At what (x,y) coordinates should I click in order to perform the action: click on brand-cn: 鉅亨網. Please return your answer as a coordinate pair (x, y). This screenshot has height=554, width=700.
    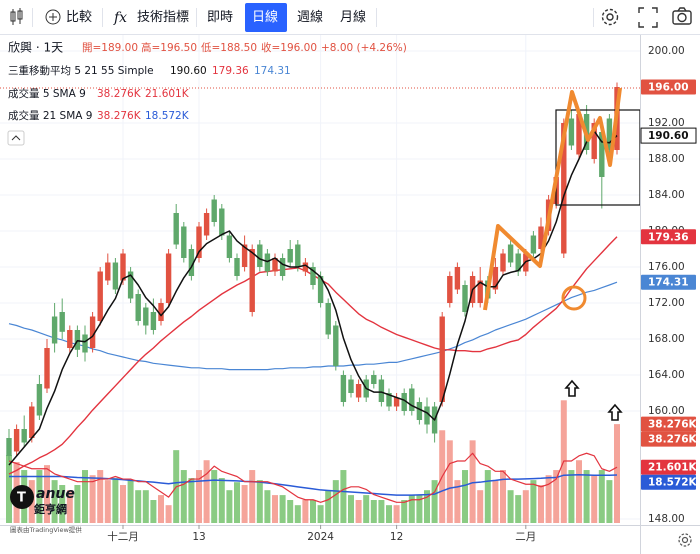
    Looking at the image, I should click on (50, 509).